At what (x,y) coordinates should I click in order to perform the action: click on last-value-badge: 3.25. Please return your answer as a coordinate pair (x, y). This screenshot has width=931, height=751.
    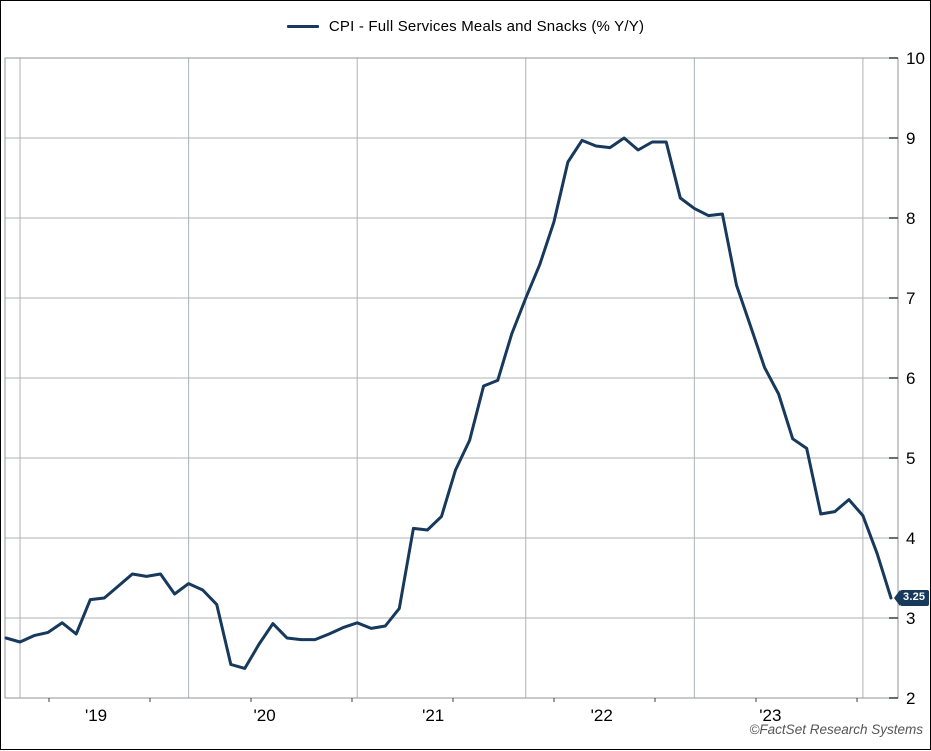
    Looking at the image, I should click on (912, 598).